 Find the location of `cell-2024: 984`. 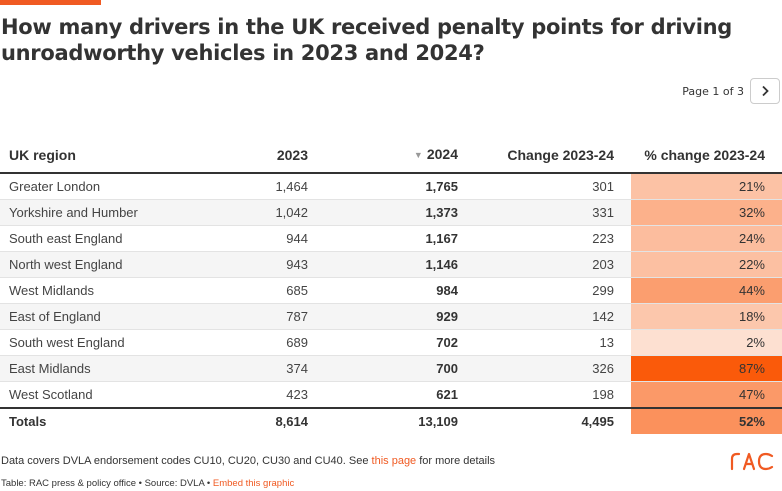

cell-2024: 984 is located at coordinates (400, 290).